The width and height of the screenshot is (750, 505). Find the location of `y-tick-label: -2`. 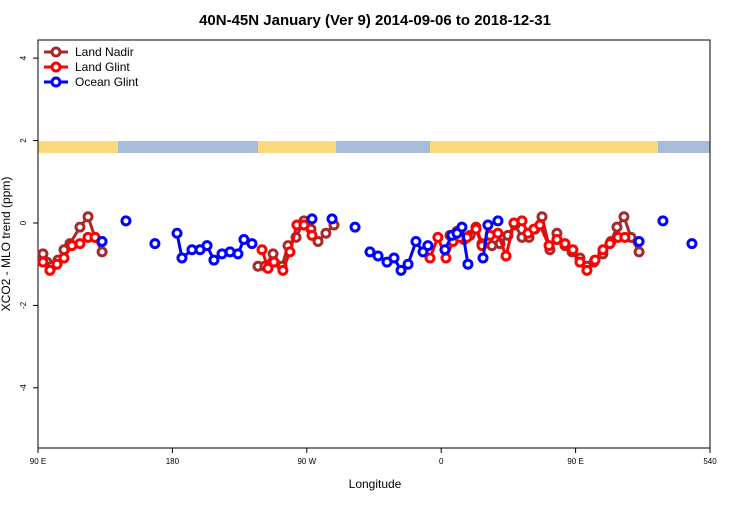

y-tick-label: -2 is located at coordinates (23, 305).